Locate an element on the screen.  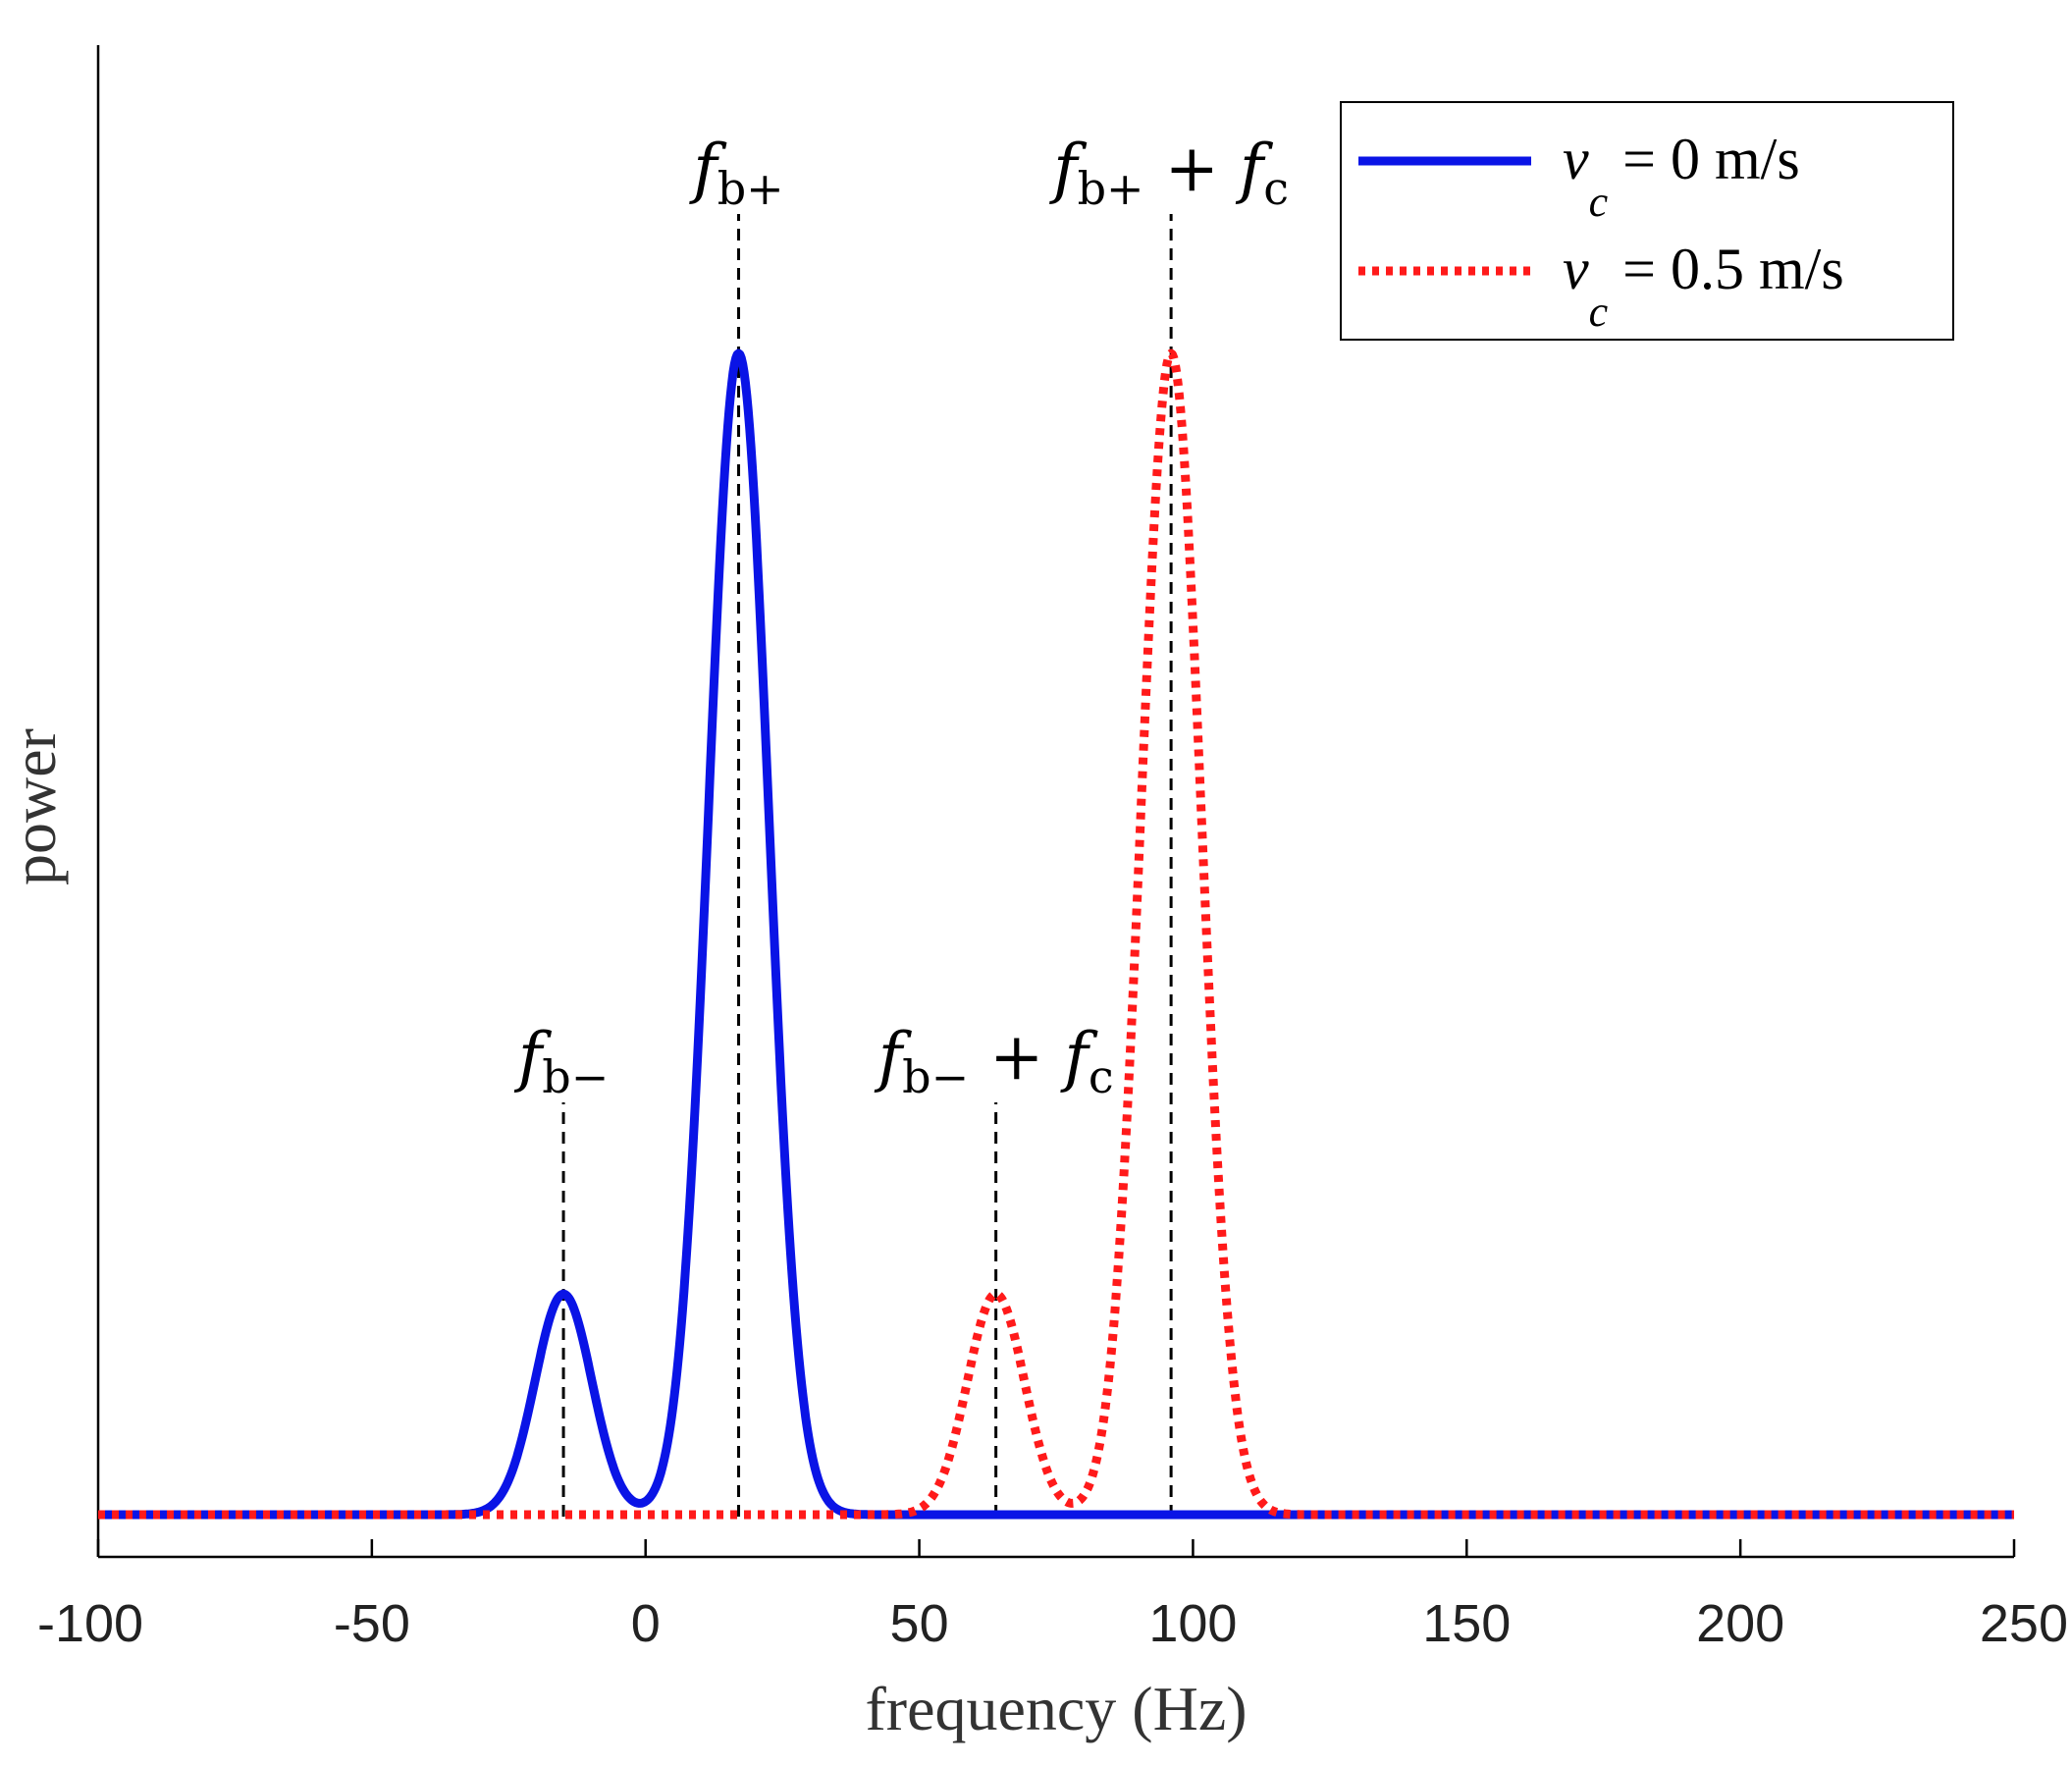
x-tick-label: 50 is located at coordinates (919, 1624).